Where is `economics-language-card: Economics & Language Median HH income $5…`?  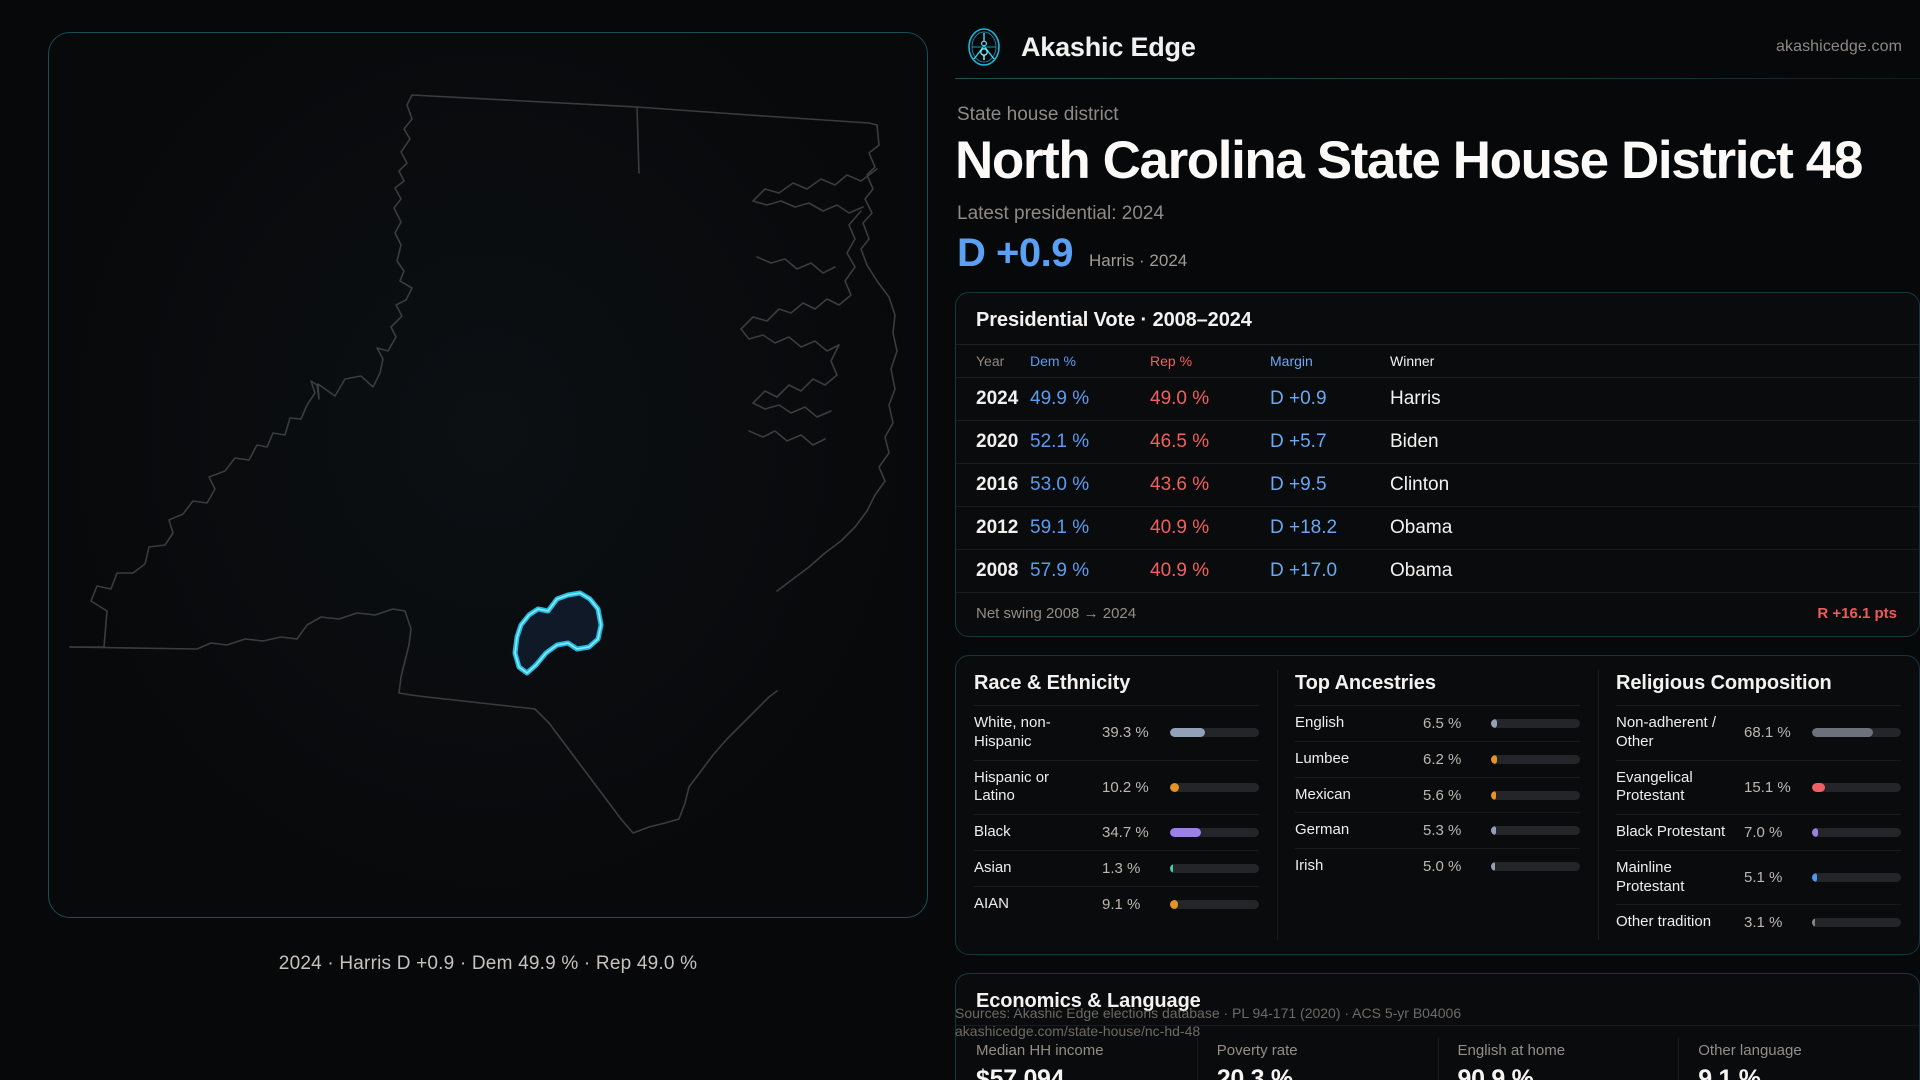
economics-language-card: Economics & Language Median HH income $5… is located at coordinates (1437, 1026).